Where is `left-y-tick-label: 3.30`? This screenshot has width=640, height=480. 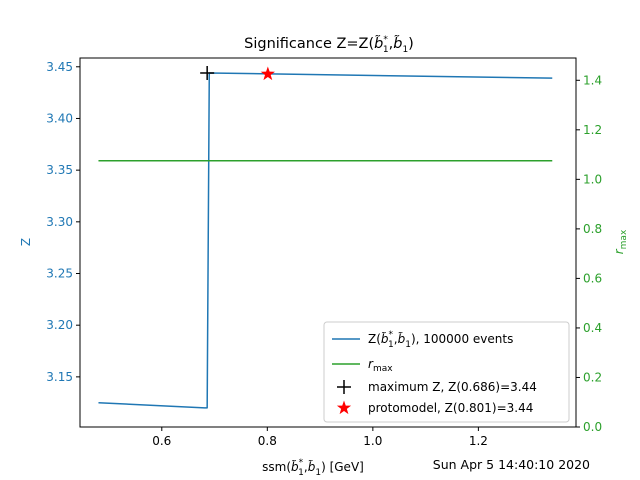
left-y-tick-label: 3.30 is located at coordinates (59, 222).